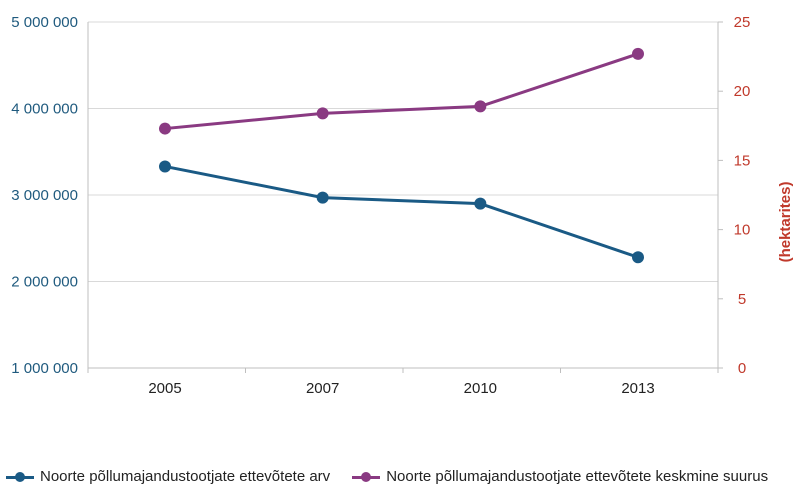 This screenshot has height=497, width=800. What do you see at coordinates (164, 388) in the screenshot?
I see `x-tick-label-0: 2005` at bounding box center [164, 388].